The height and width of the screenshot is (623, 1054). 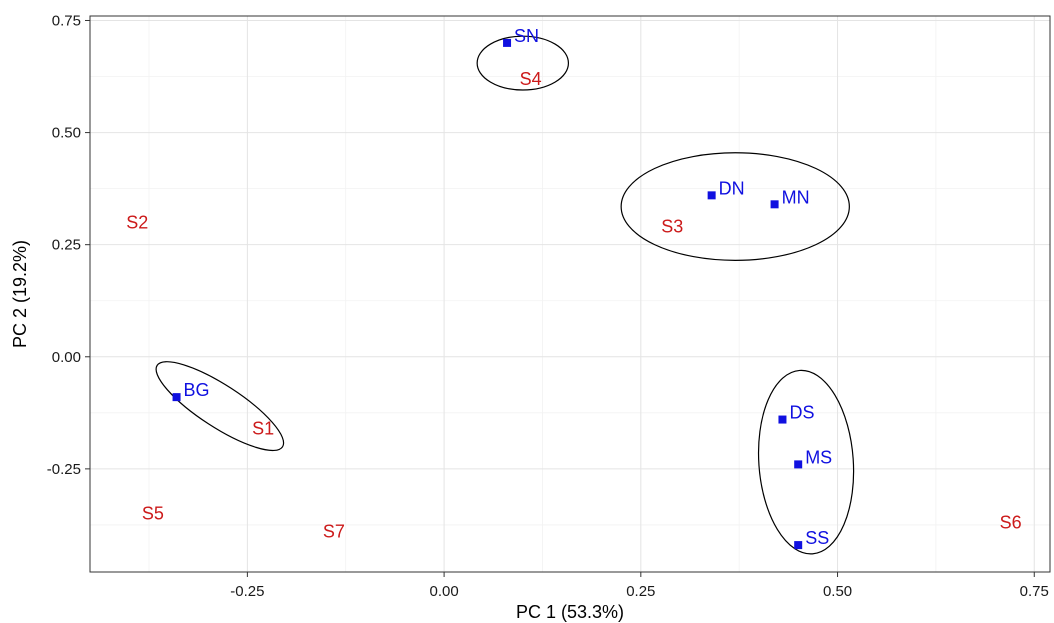 I want to click on point-label-s2: S2, so click(x=137, y=222).